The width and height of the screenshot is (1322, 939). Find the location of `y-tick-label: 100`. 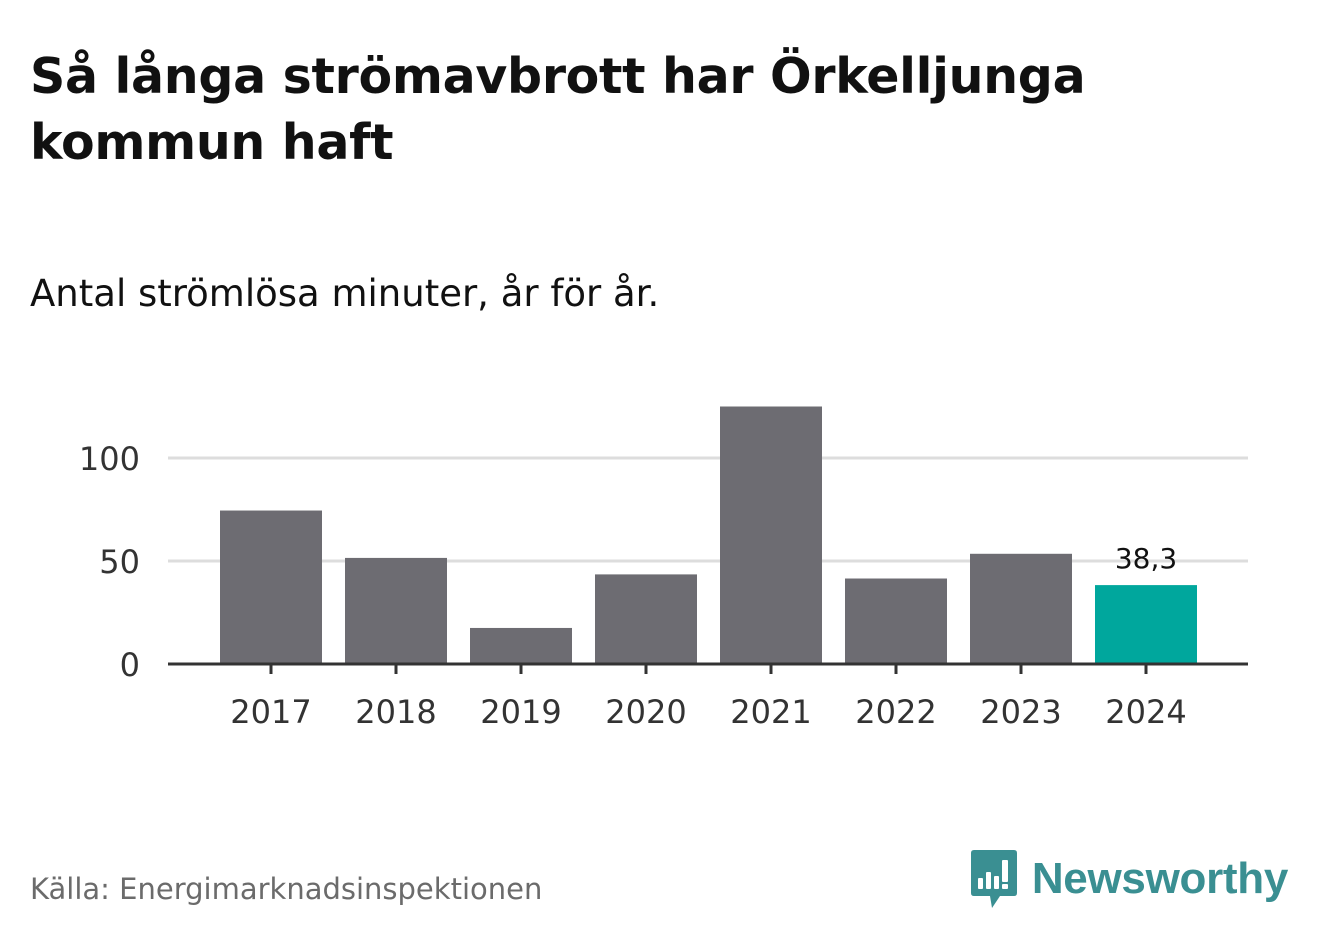

y-tick-label: 100 is located at coordinates (109, 459).